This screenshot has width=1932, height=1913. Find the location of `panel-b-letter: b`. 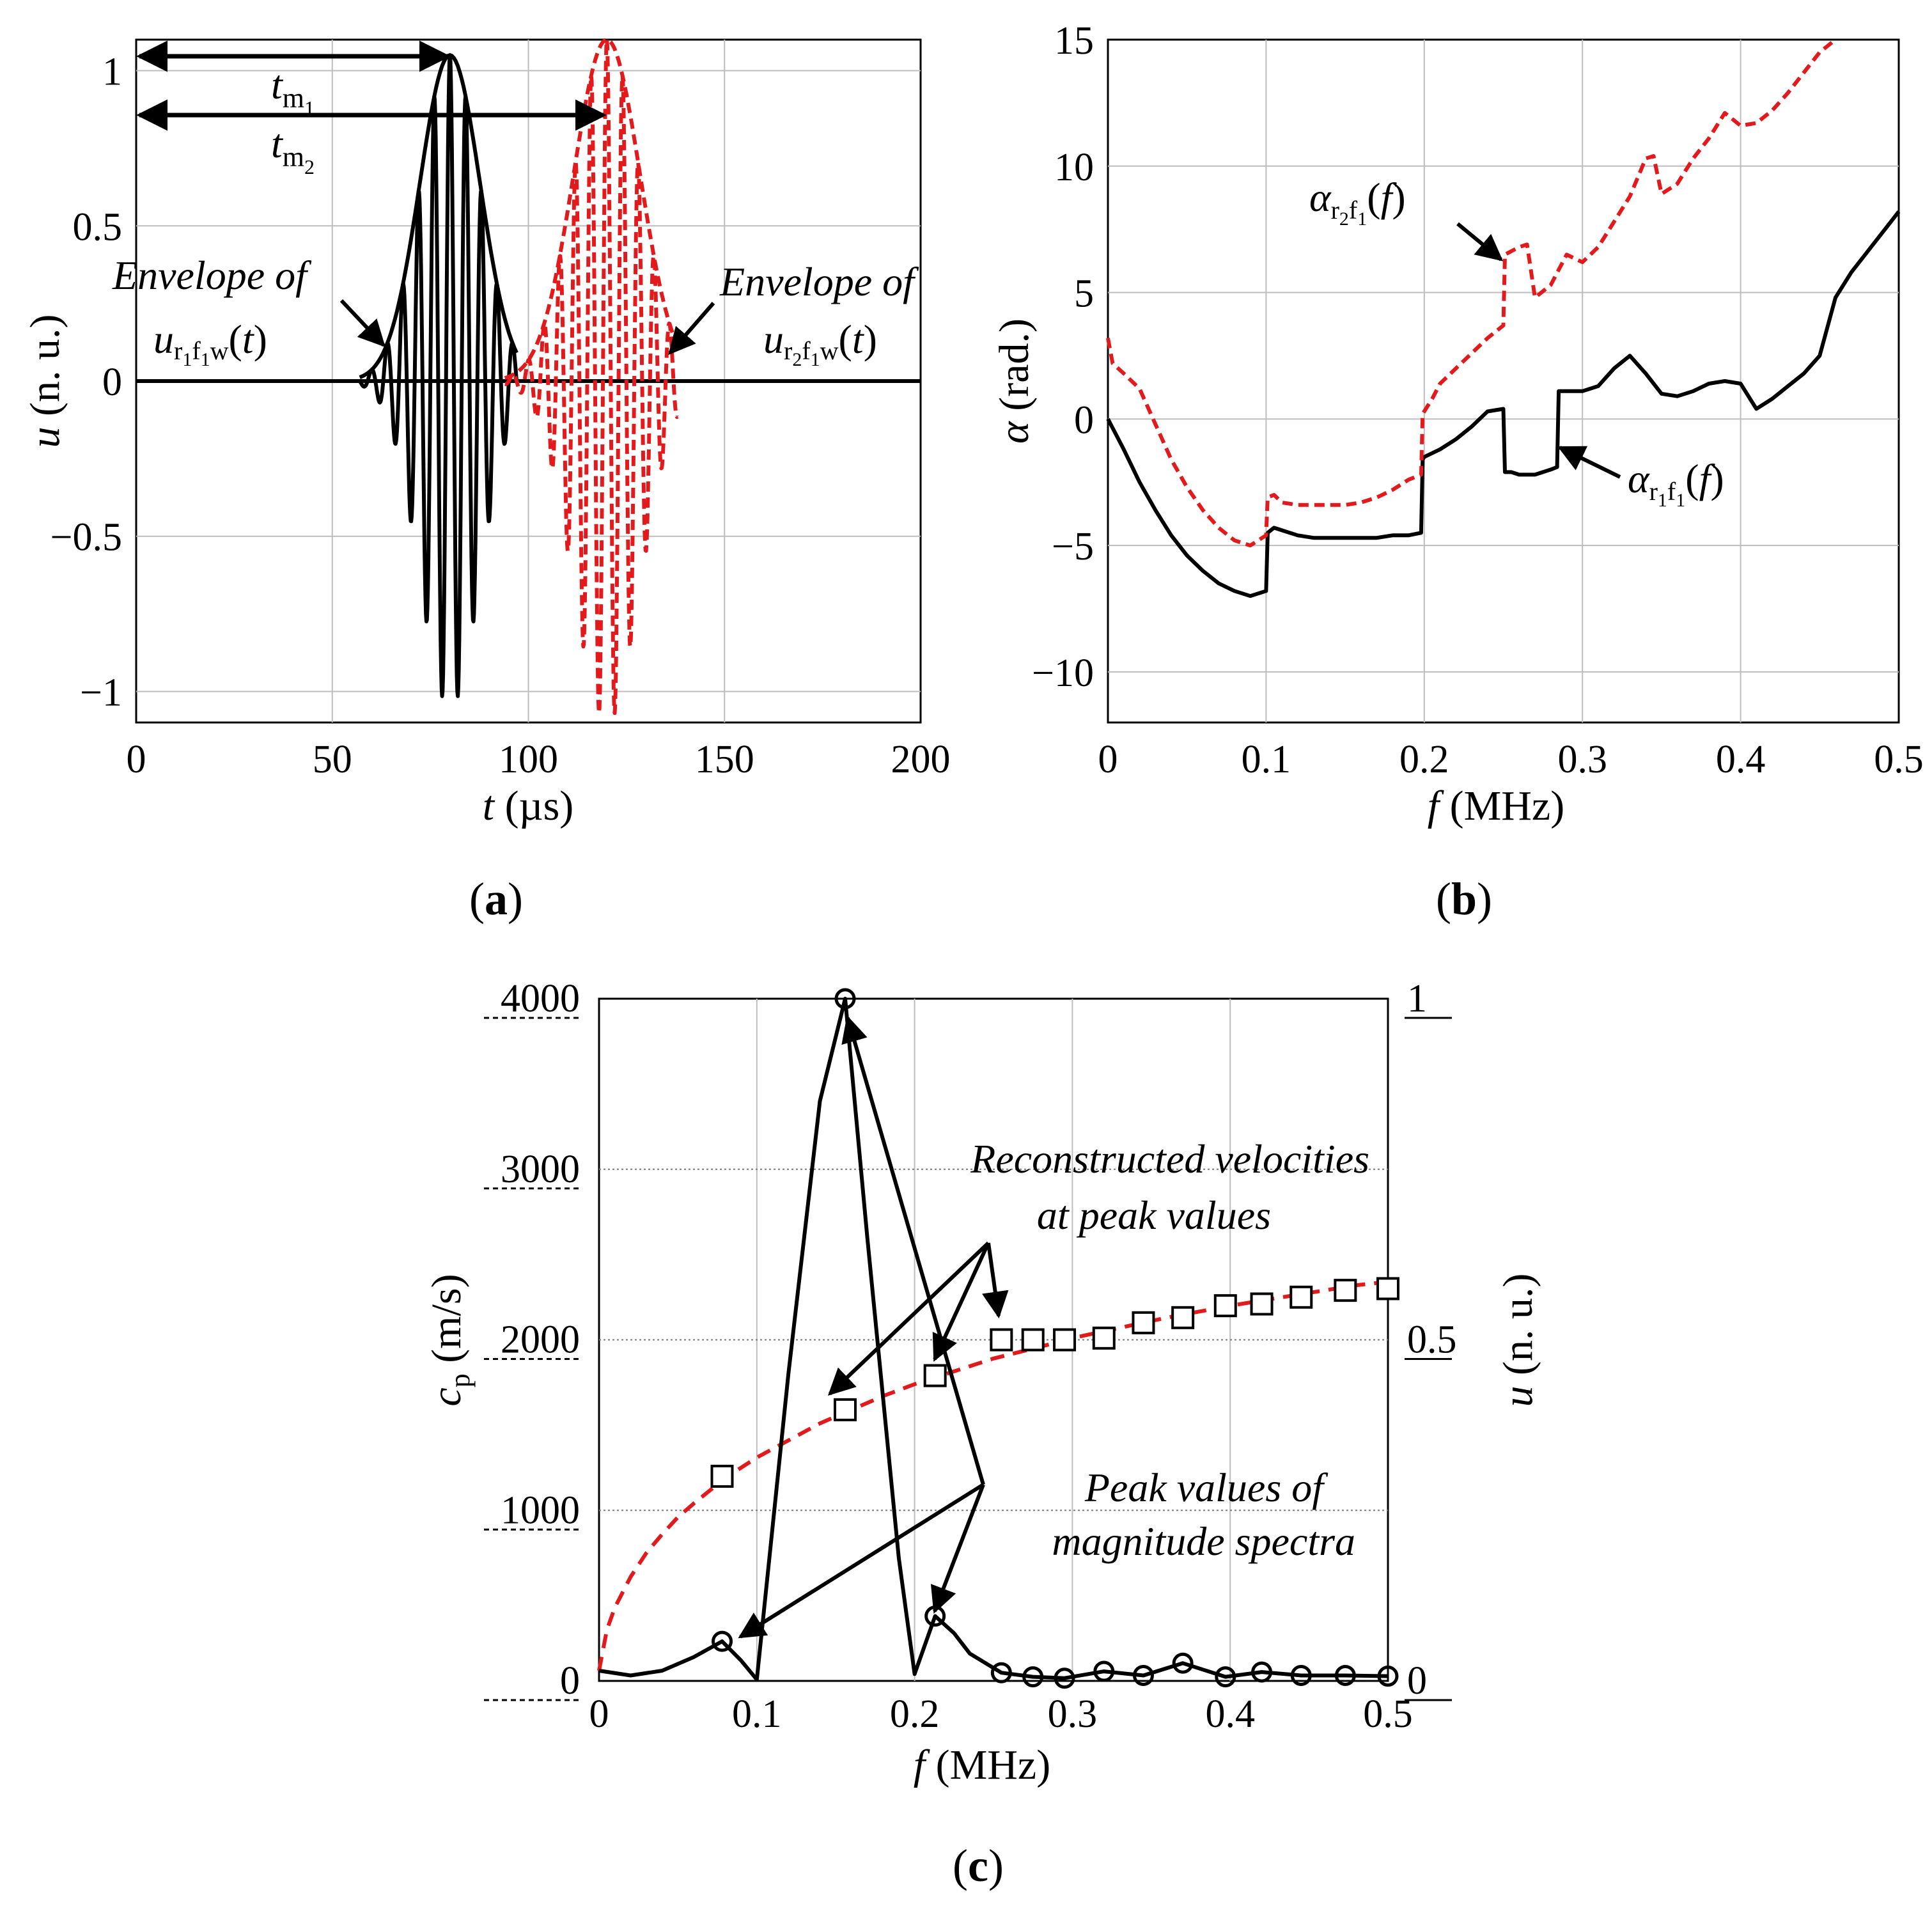

panel-b-letter: b is located at coordinates (1464, 899).